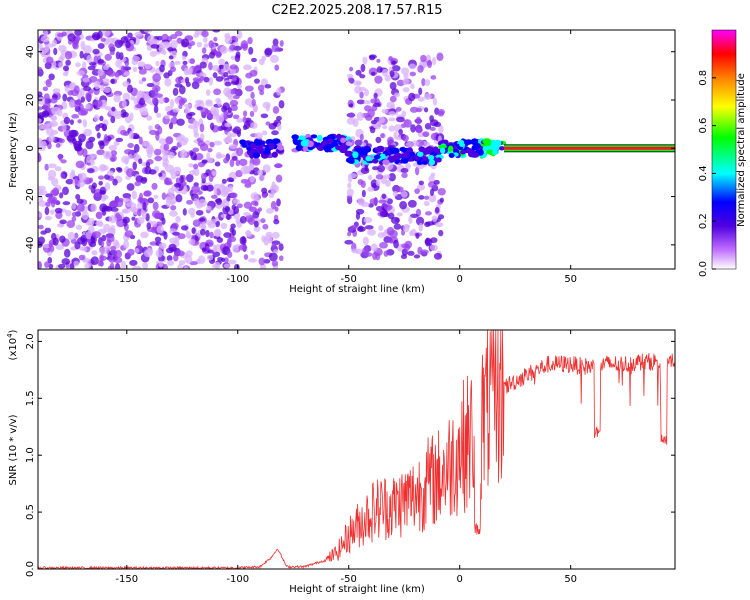 The width and height of the screenshot is (750, 600). I want to click on colorbar-label: Normalized spectral amplitude, so click(741, 150).